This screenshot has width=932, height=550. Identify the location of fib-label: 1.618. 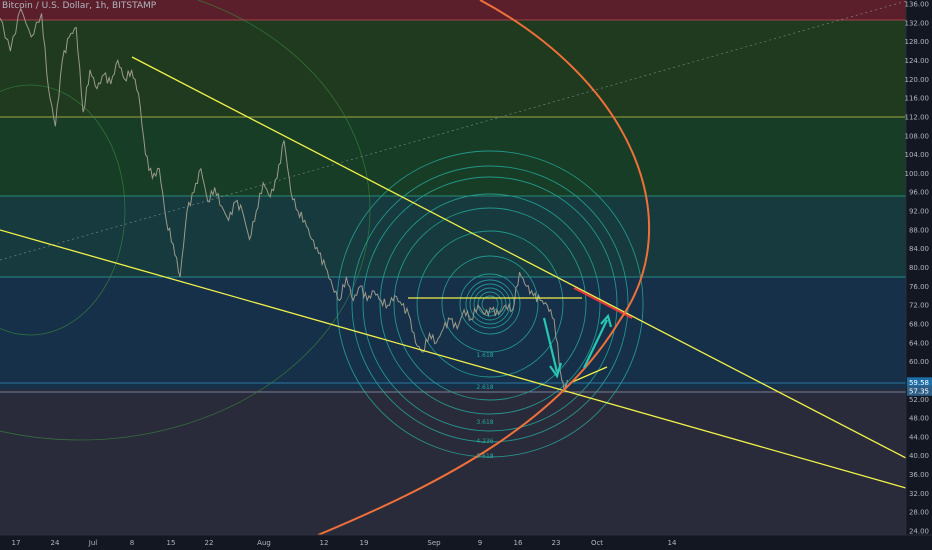
(484, 355).